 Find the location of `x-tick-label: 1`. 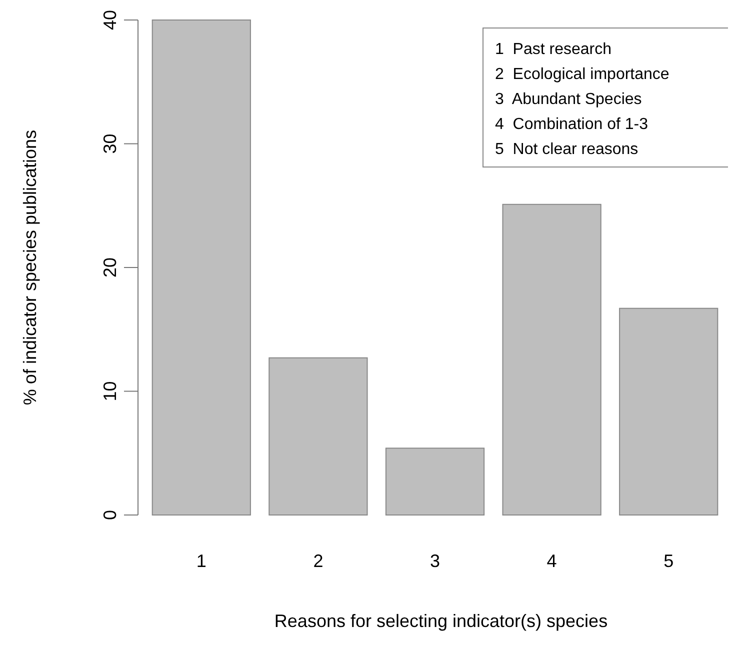

x-tick-label: 1 is located at coordinates (201, 561).